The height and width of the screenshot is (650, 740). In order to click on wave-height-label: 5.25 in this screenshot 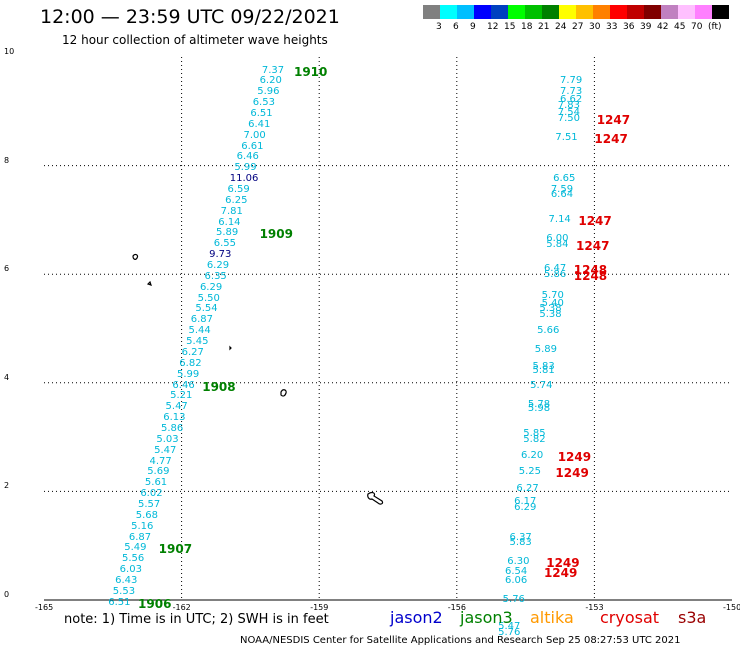, I will do `click(529, 472)`.